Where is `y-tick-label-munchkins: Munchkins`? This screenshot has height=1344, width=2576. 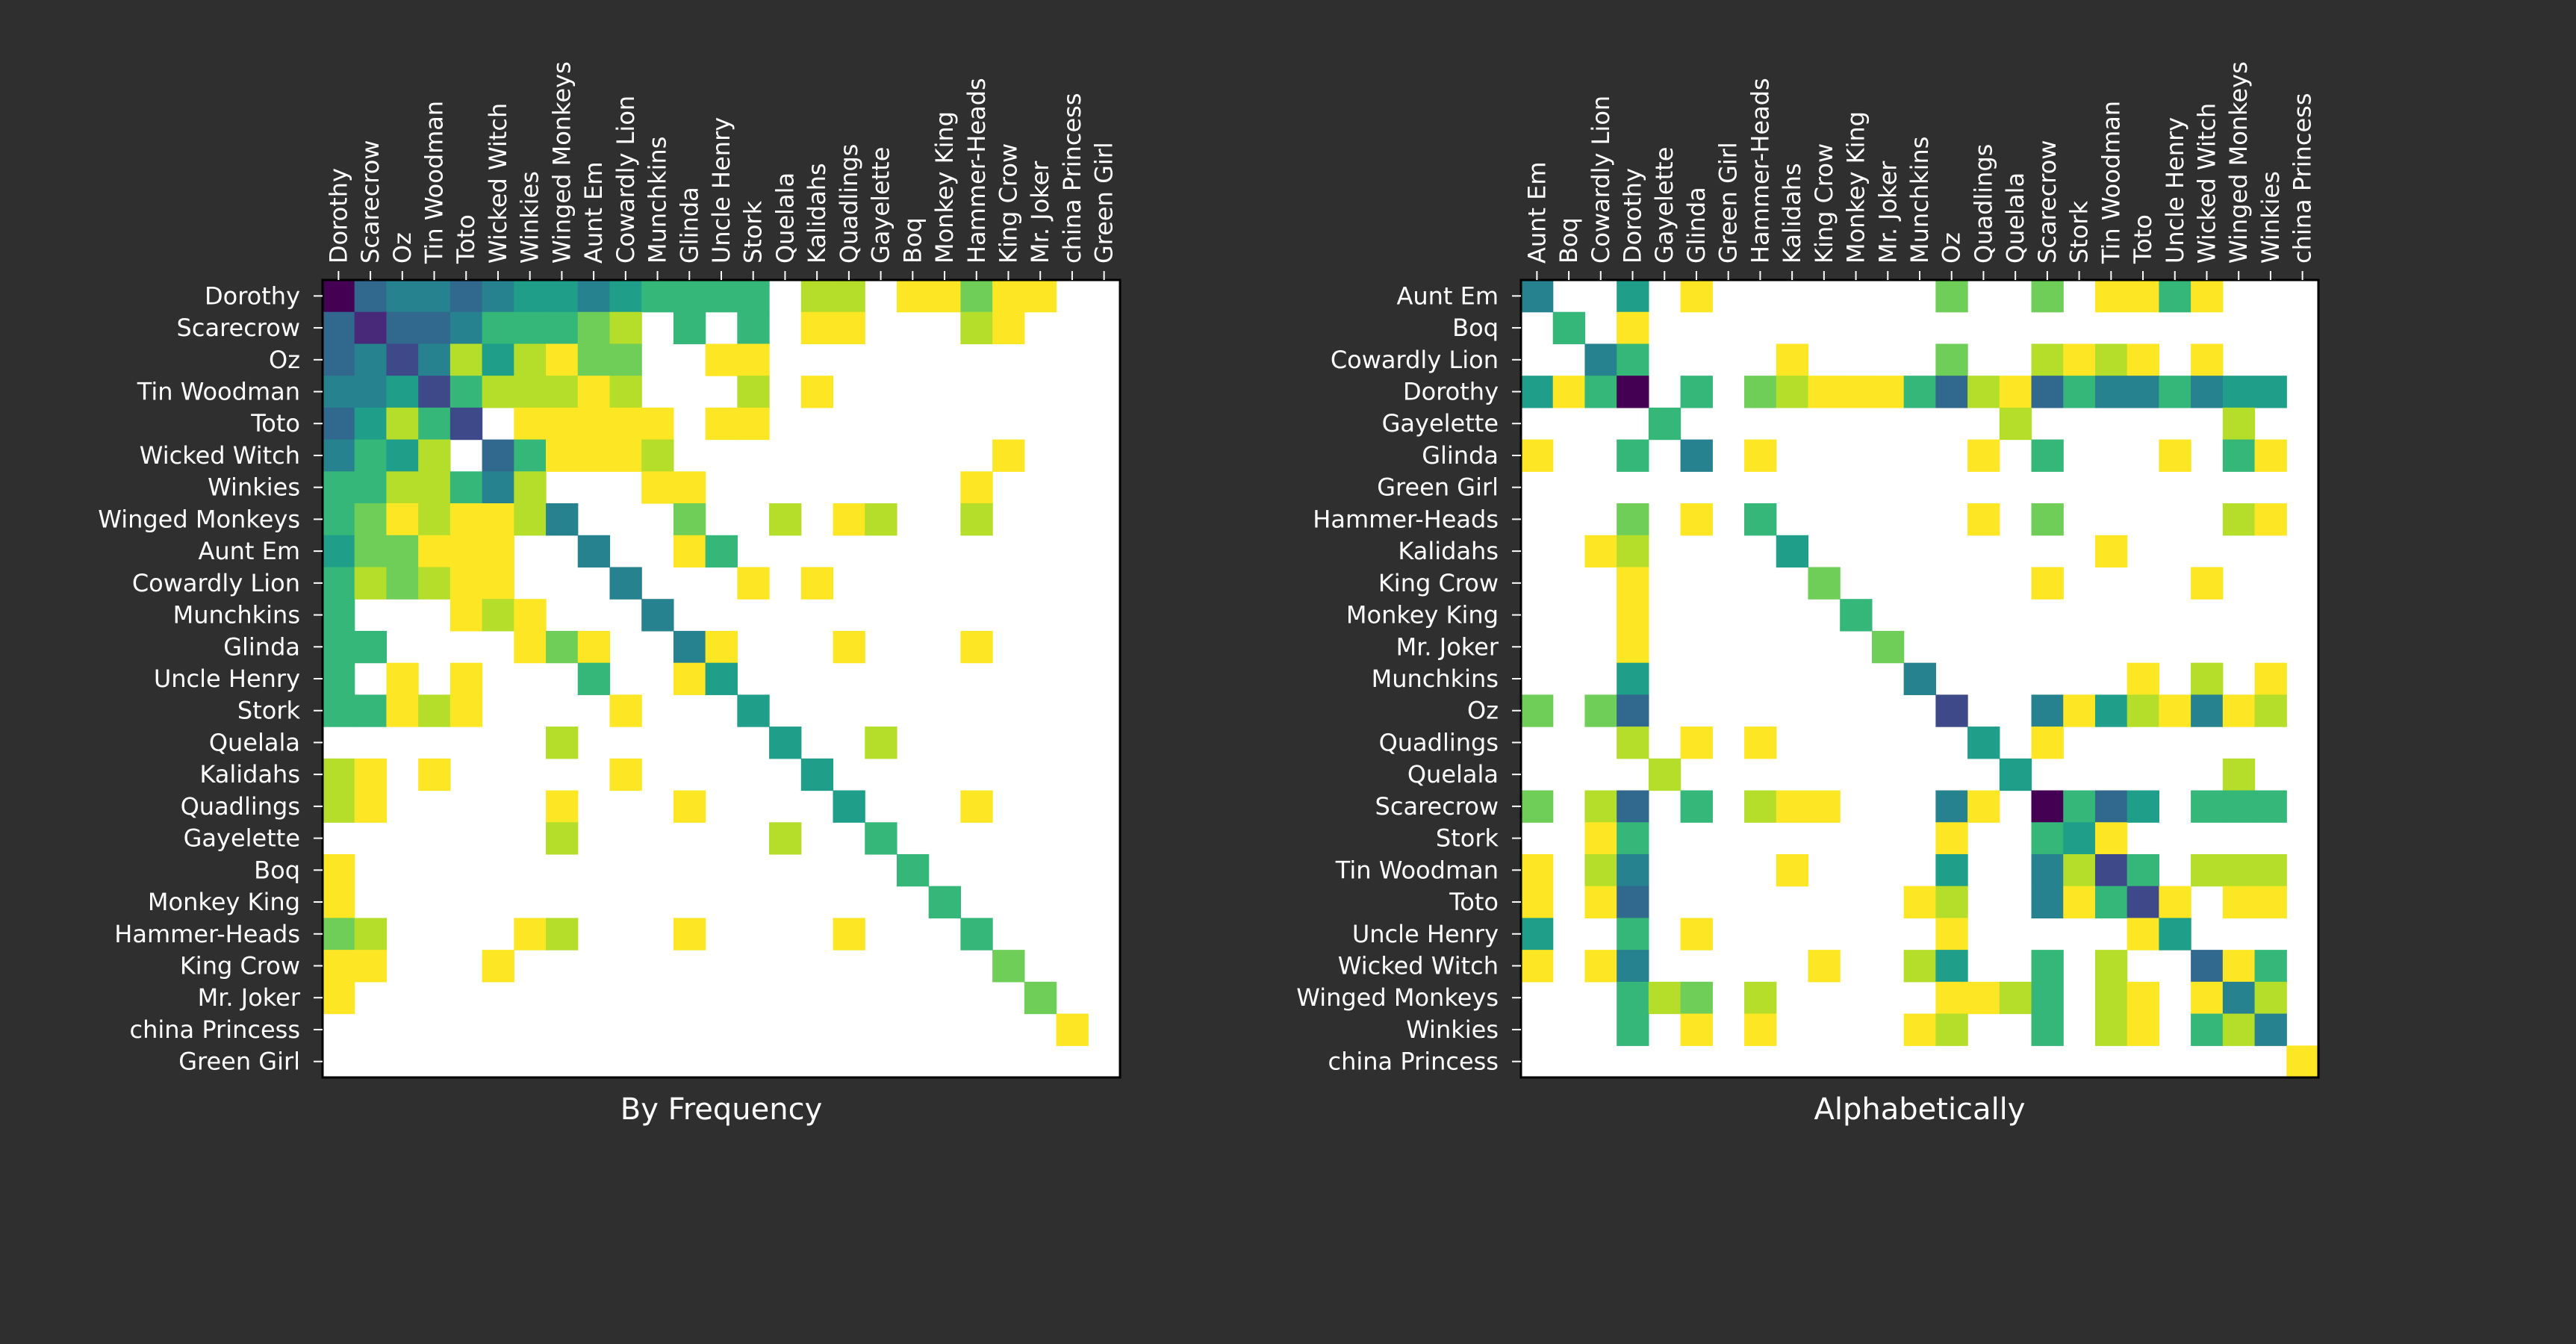 y-tick-label-munchkins: Munchkins is located at coordinates (1435, 679).